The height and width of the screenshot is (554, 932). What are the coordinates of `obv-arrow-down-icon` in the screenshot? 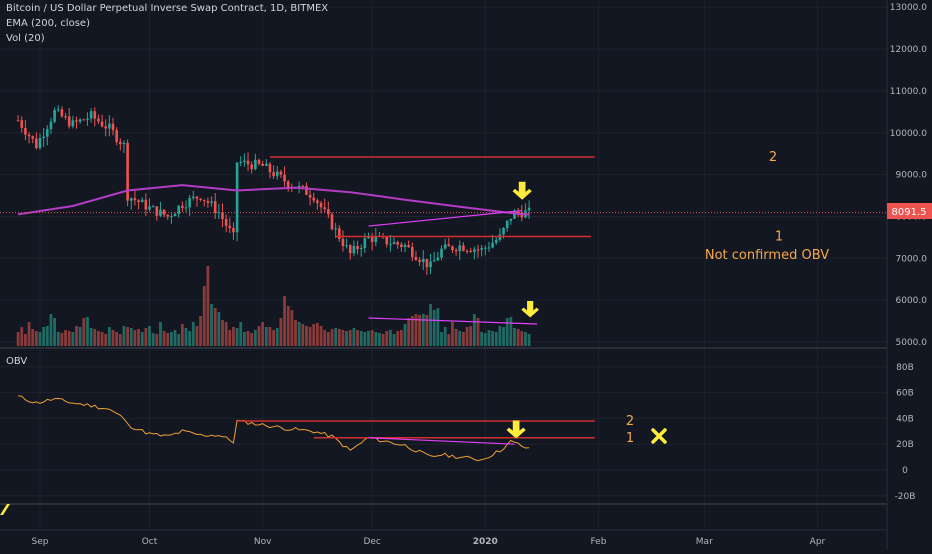 It's located at (516, 429).